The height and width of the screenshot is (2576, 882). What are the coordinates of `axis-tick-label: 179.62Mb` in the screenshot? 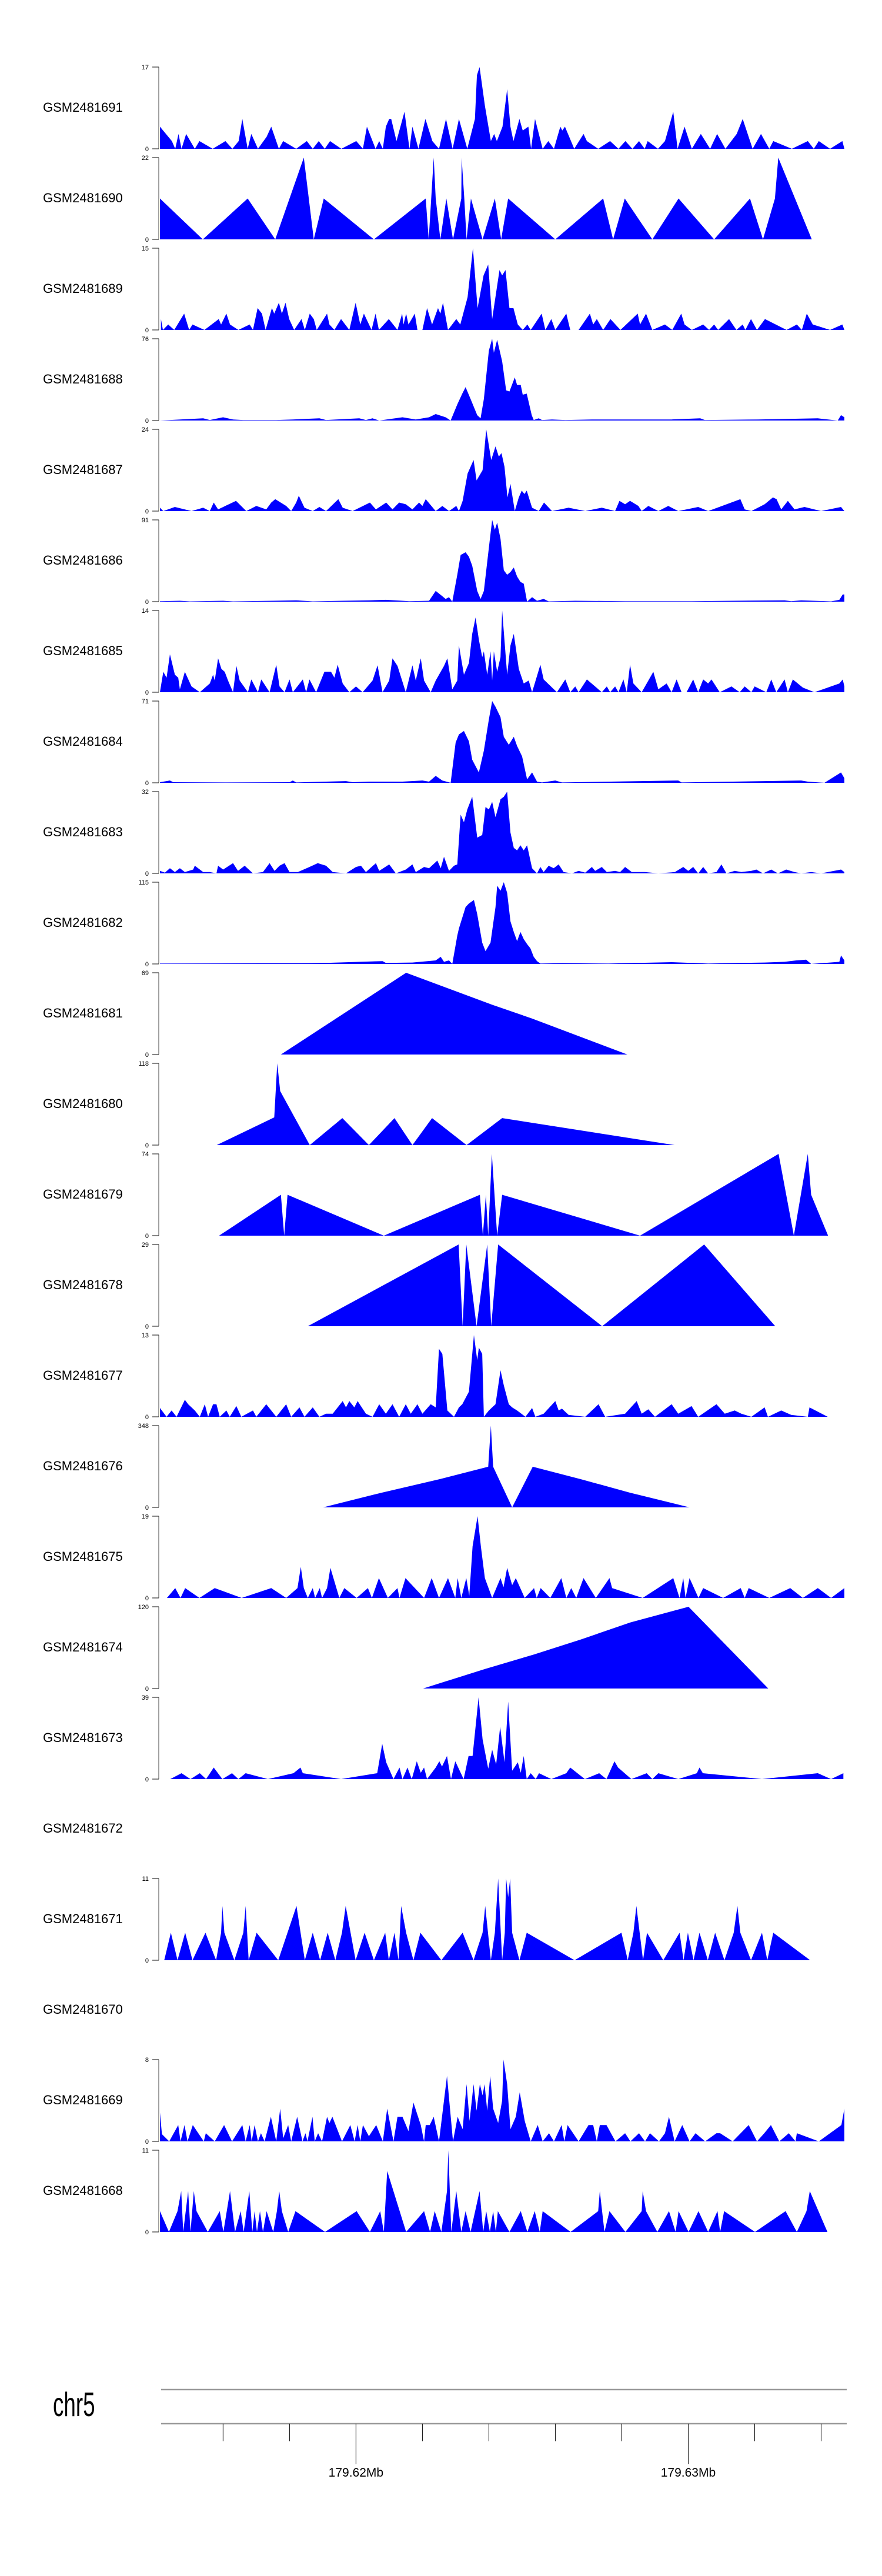 It's located at (356, 2473).